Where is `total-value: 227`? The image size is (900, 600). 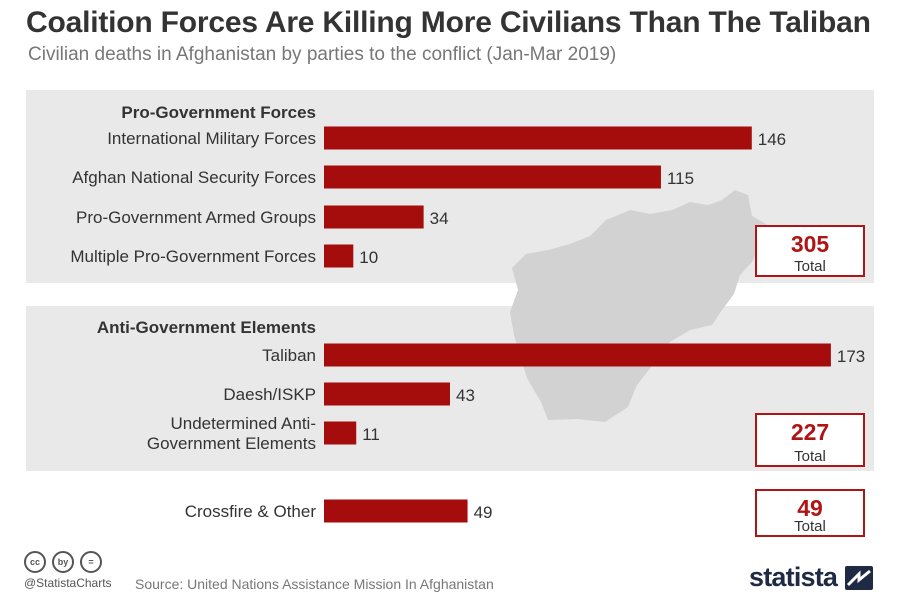 total-value: 227 is located at coordinates (810, 432).